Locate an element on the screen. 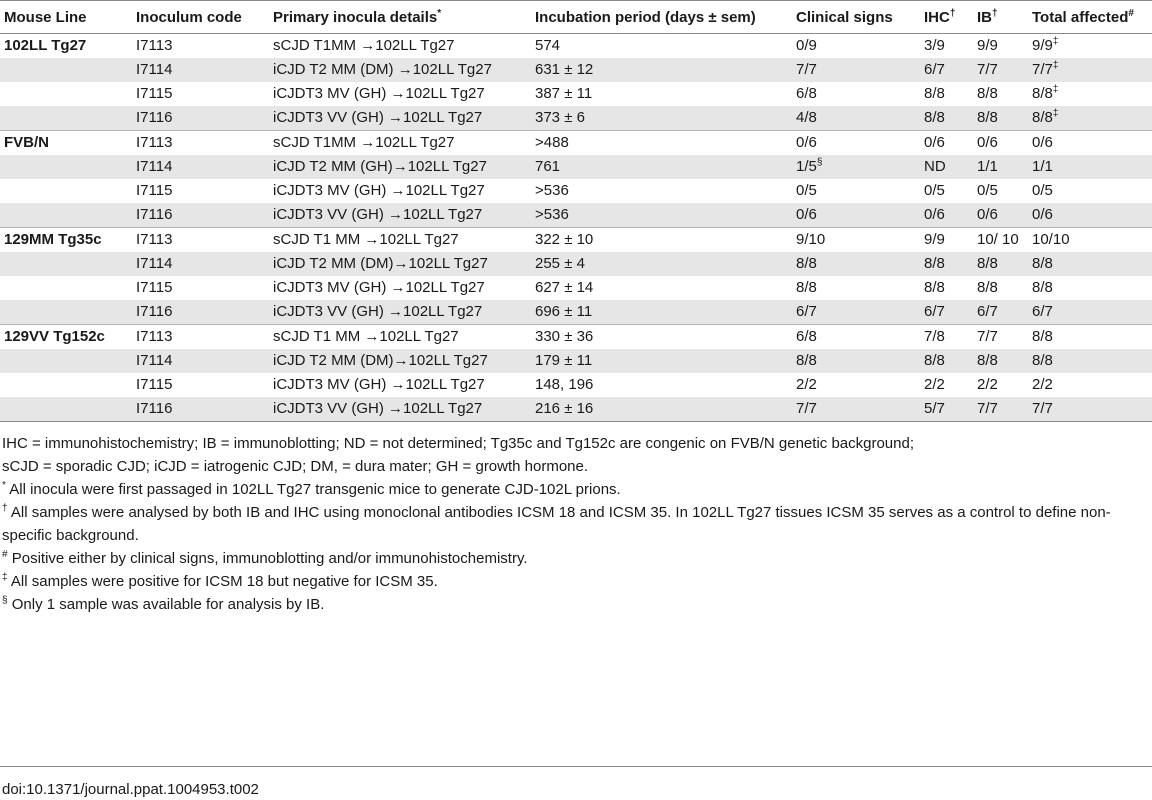  cell-total-affected: 6/7 is located at coordinates (1090, 312).